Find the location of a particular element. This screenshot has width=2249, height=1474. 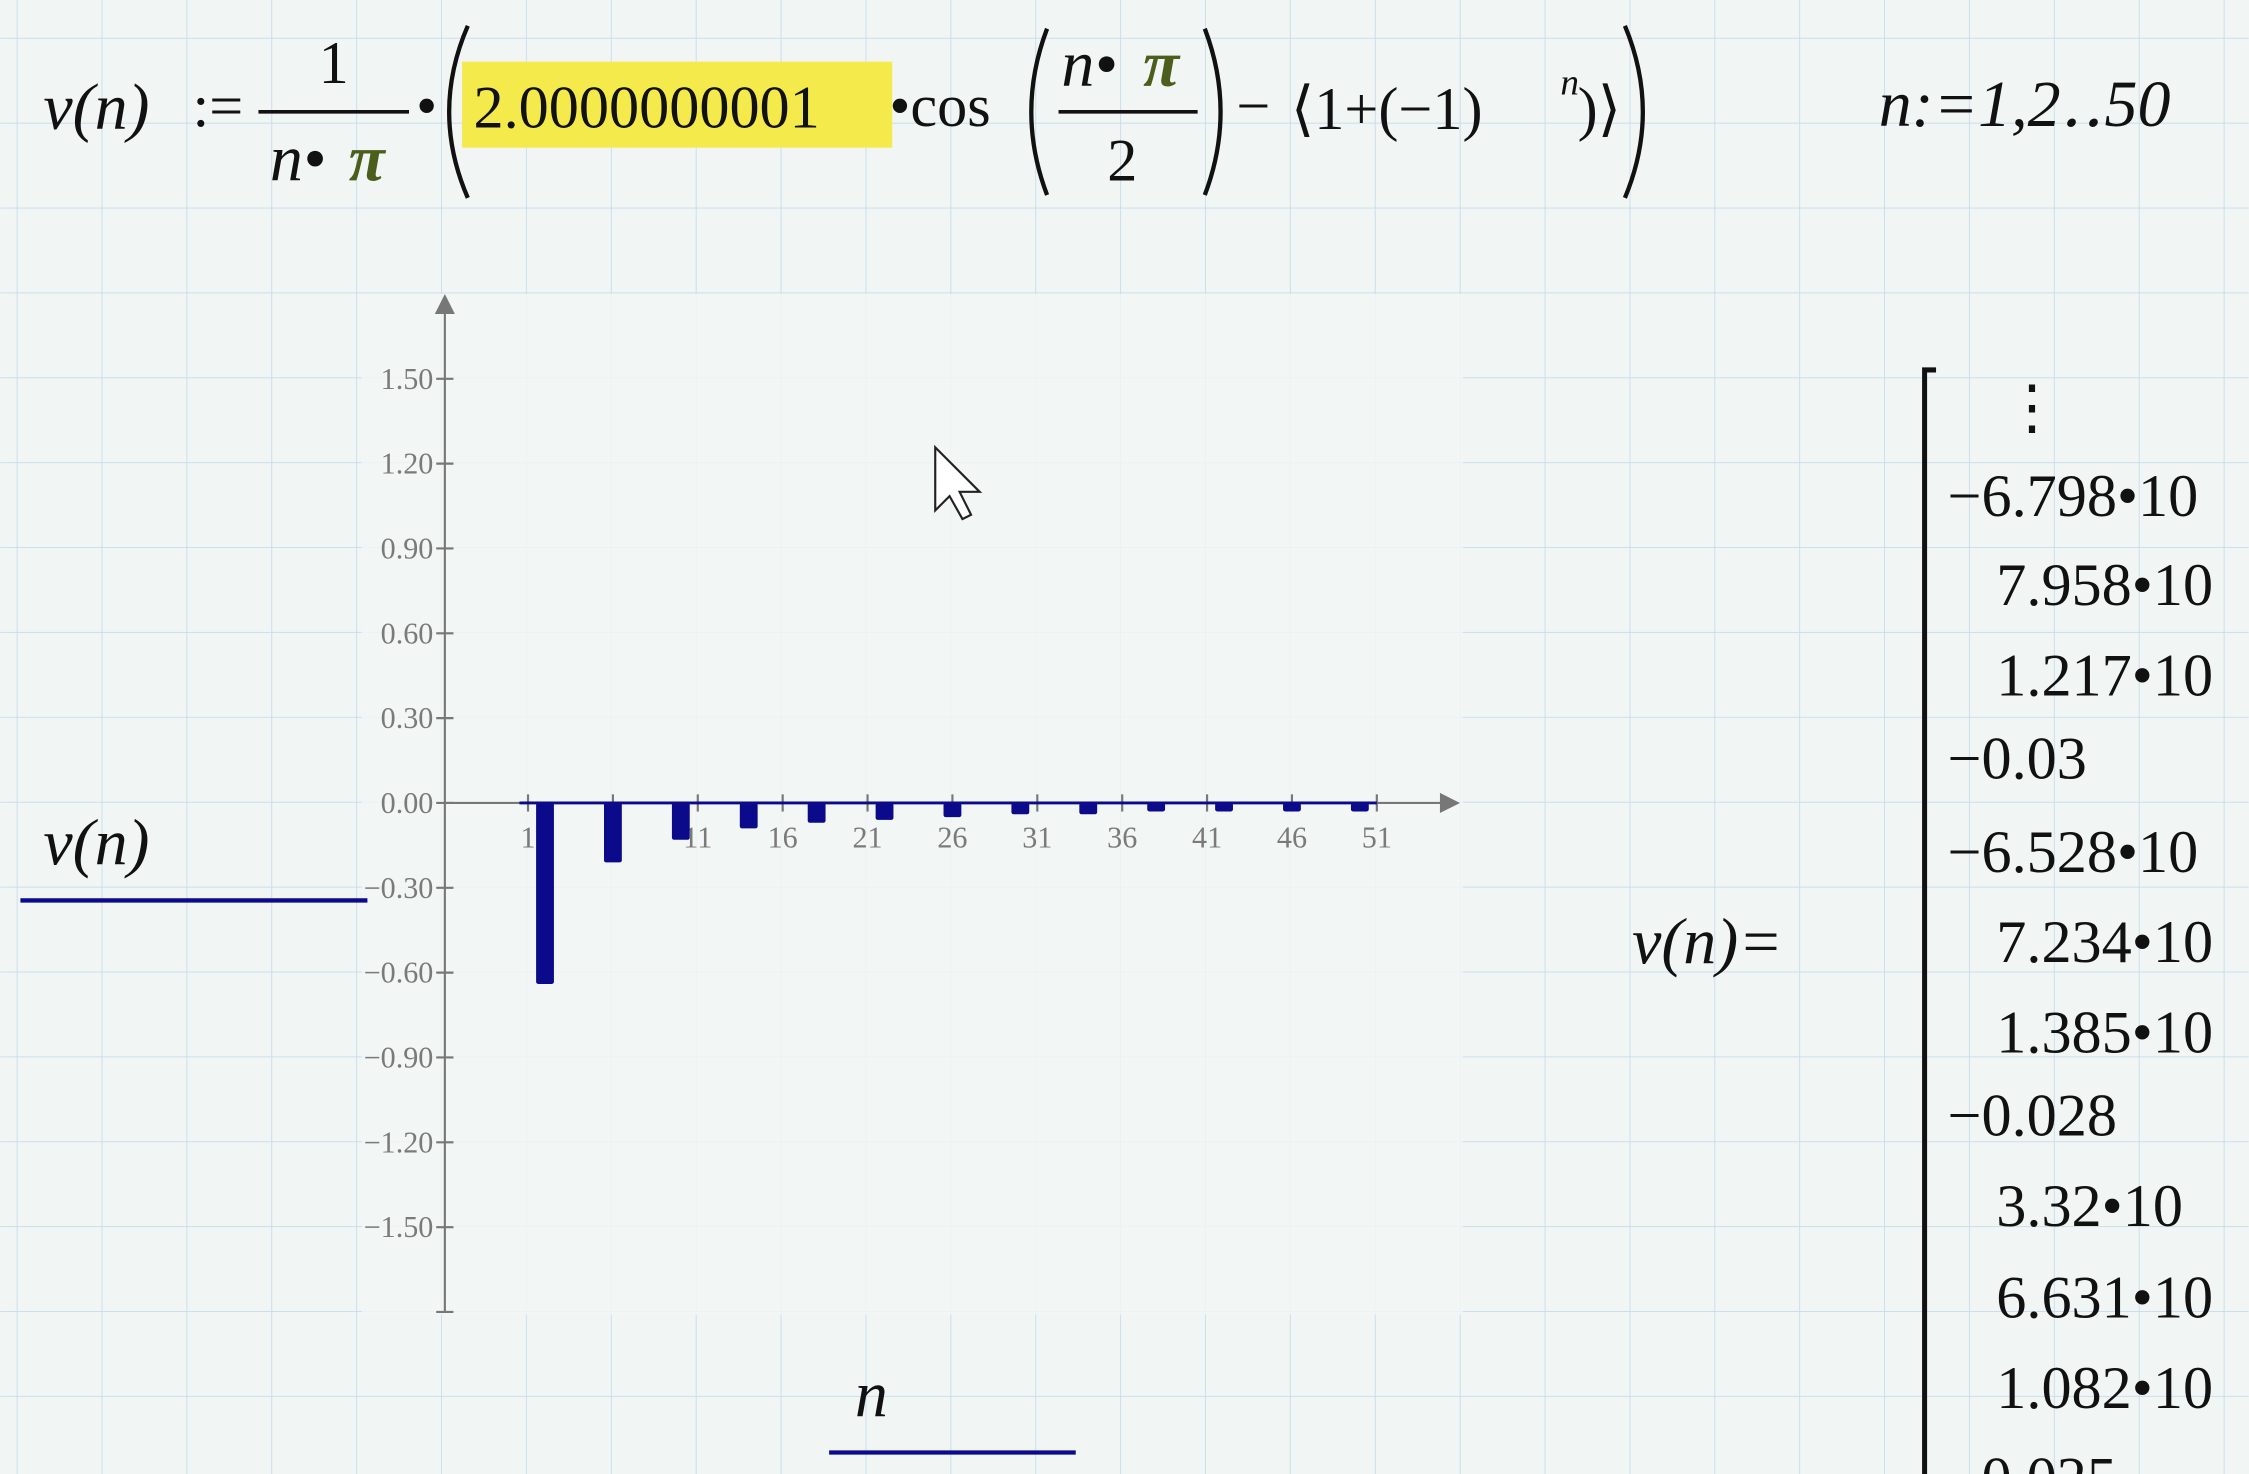

y-tick-label: −0.90 is located at coordinates (399, 1058).